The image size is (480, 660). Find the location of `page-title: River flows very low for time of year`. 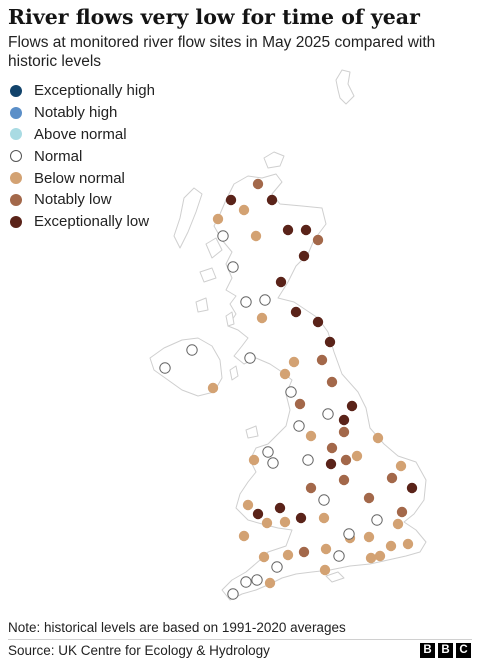

page-title: River flows very low for time of year is located at coordinates (214, 17).